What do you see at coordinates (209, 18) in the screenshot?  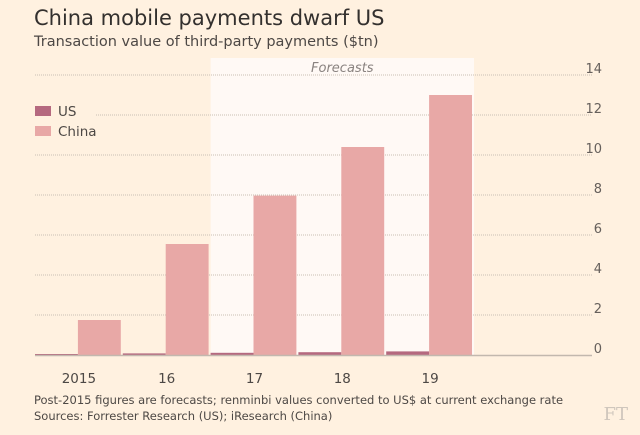 I see `chart-title: China mobile payments dwarf US` at bounding box center [209, 18].